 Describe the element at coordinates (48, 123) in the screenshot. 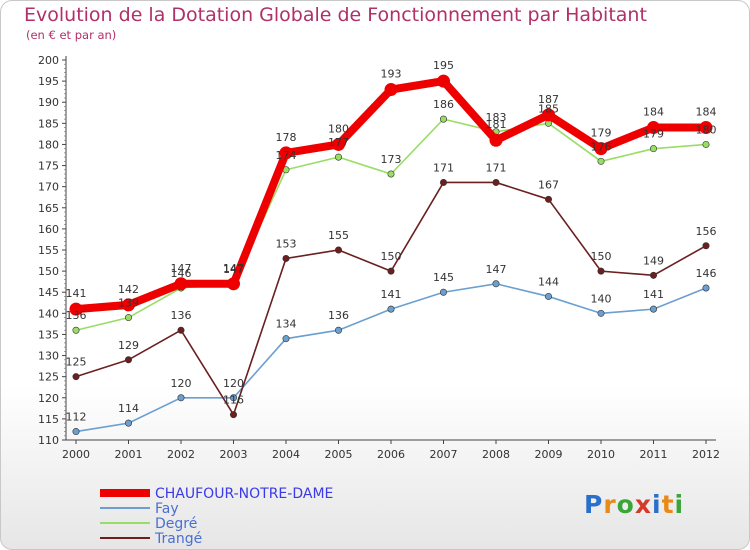

I see `y-tick-label: 185` at that location.